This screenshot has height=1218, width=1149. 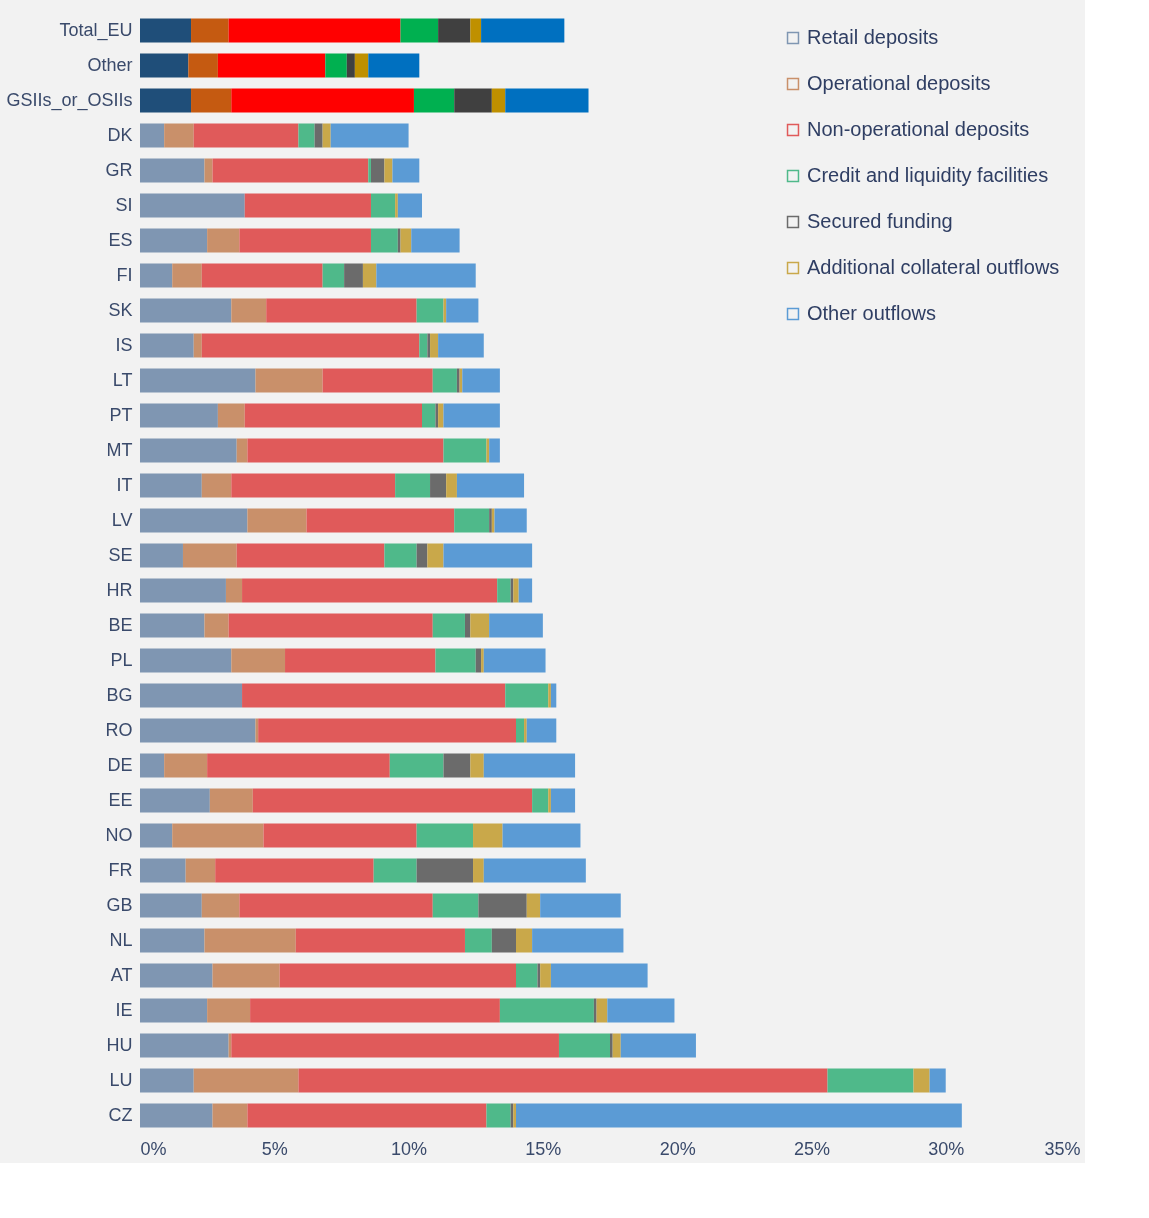 I want to click on y-tick-label: GR, so click(x=119, y=170).